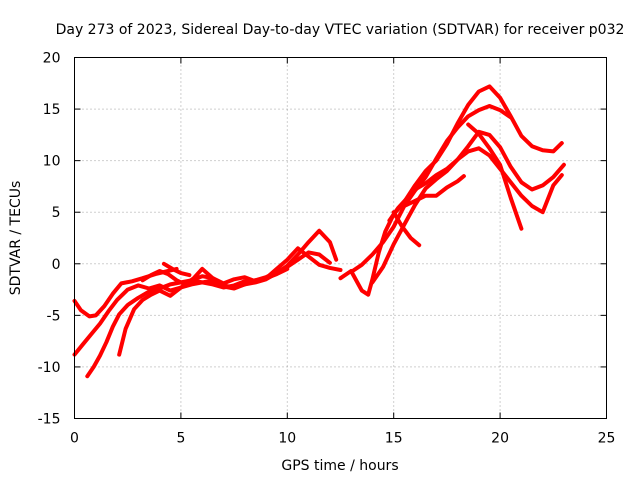  What do you see at coordinates (500, 439) in the screenshot?
I see `x-tick-label: 20` at bounding box center [500, 439].